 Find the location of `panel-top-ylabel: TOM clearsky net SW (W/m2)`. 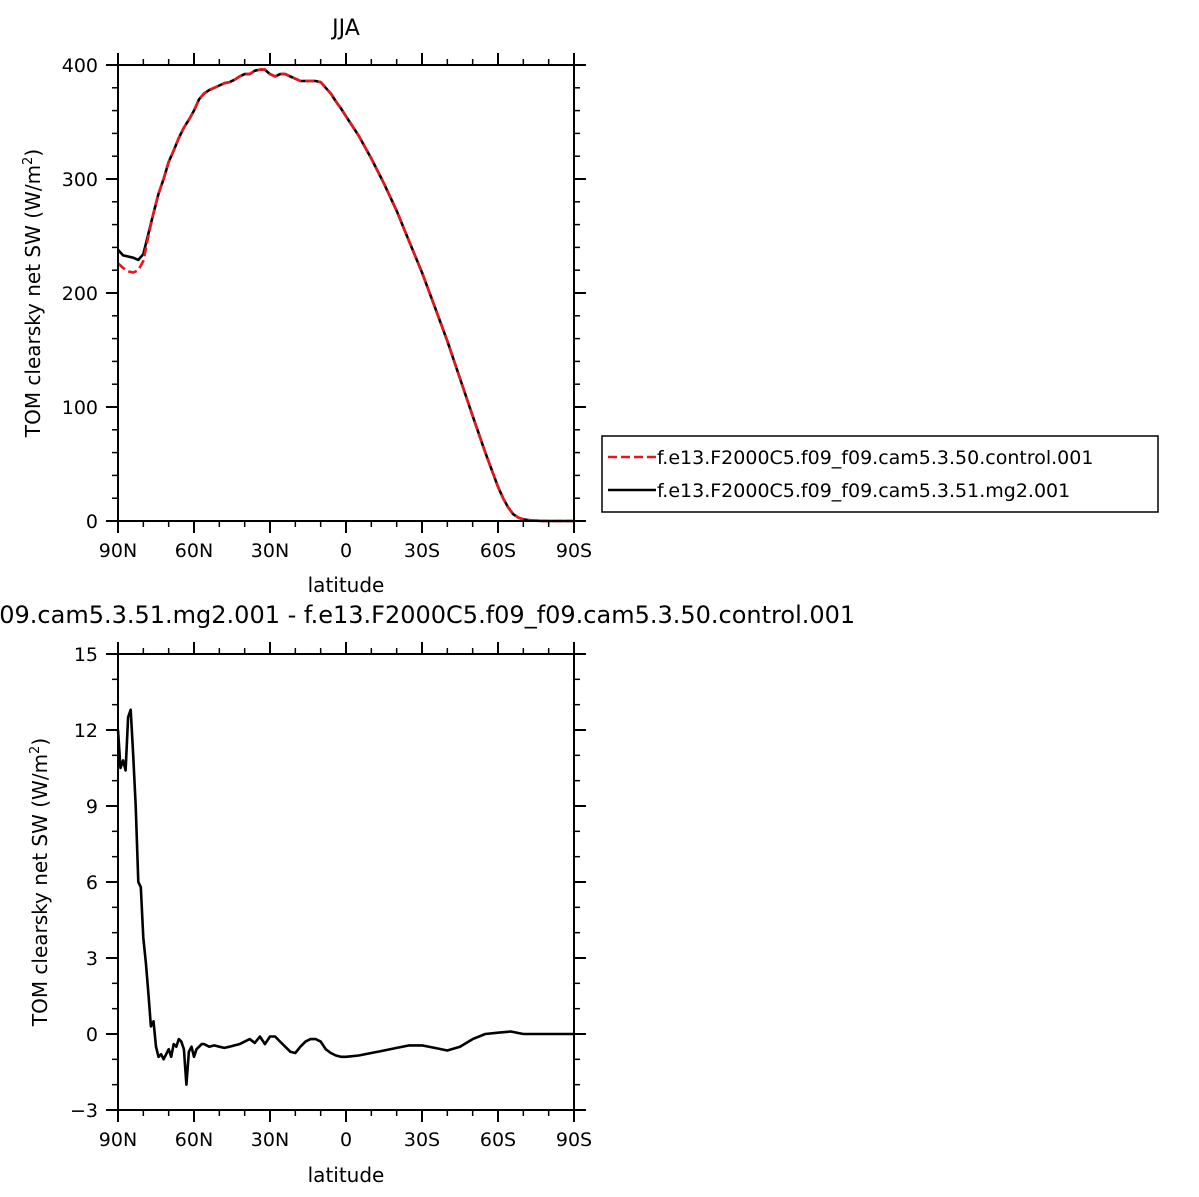

panel-top-ylabel: TOM clearsky net SW (W/m2) is located at coordinates (33, 293).